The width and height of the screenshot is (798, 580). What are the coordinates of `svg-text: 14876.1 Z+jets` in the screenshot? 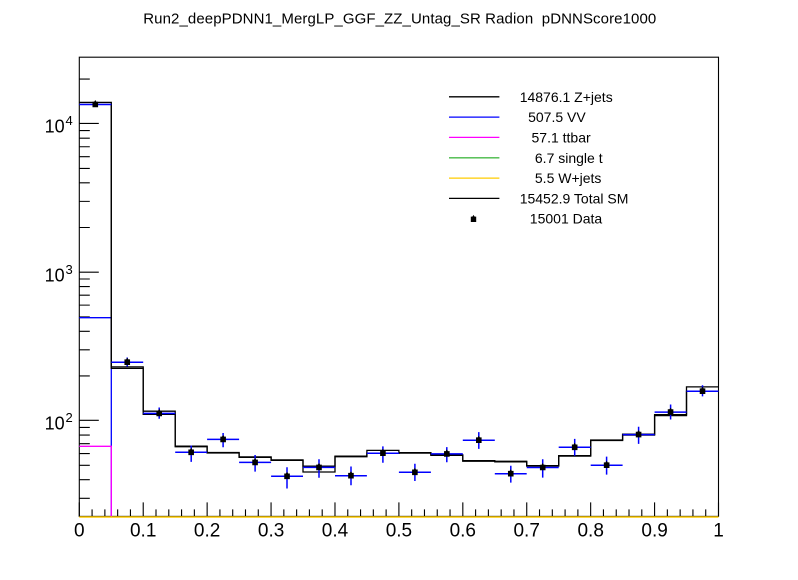 It's located at (566, 97).